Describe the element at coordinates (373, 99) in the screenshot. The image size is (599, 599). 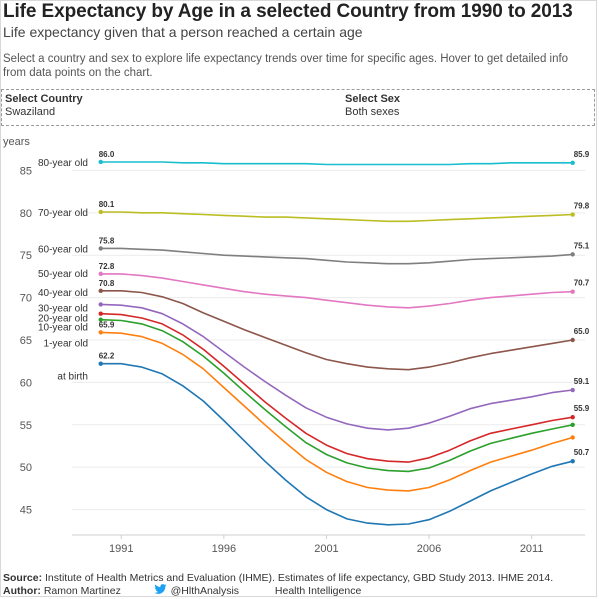
I see `sex-filter-label: Select Sex` at that location.